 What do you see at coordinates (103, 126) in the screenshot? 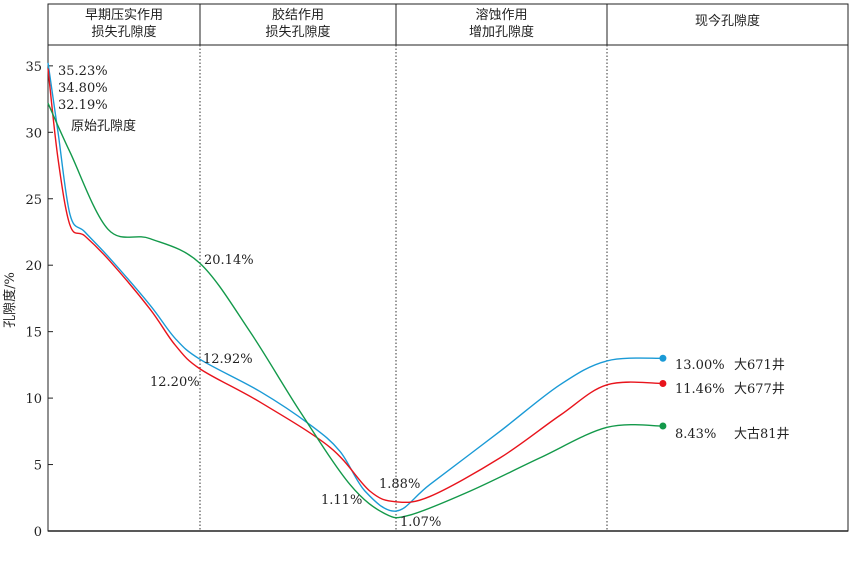
I see `label-original-porosity: 原始孔隙度` at bounding box center [103, 126].